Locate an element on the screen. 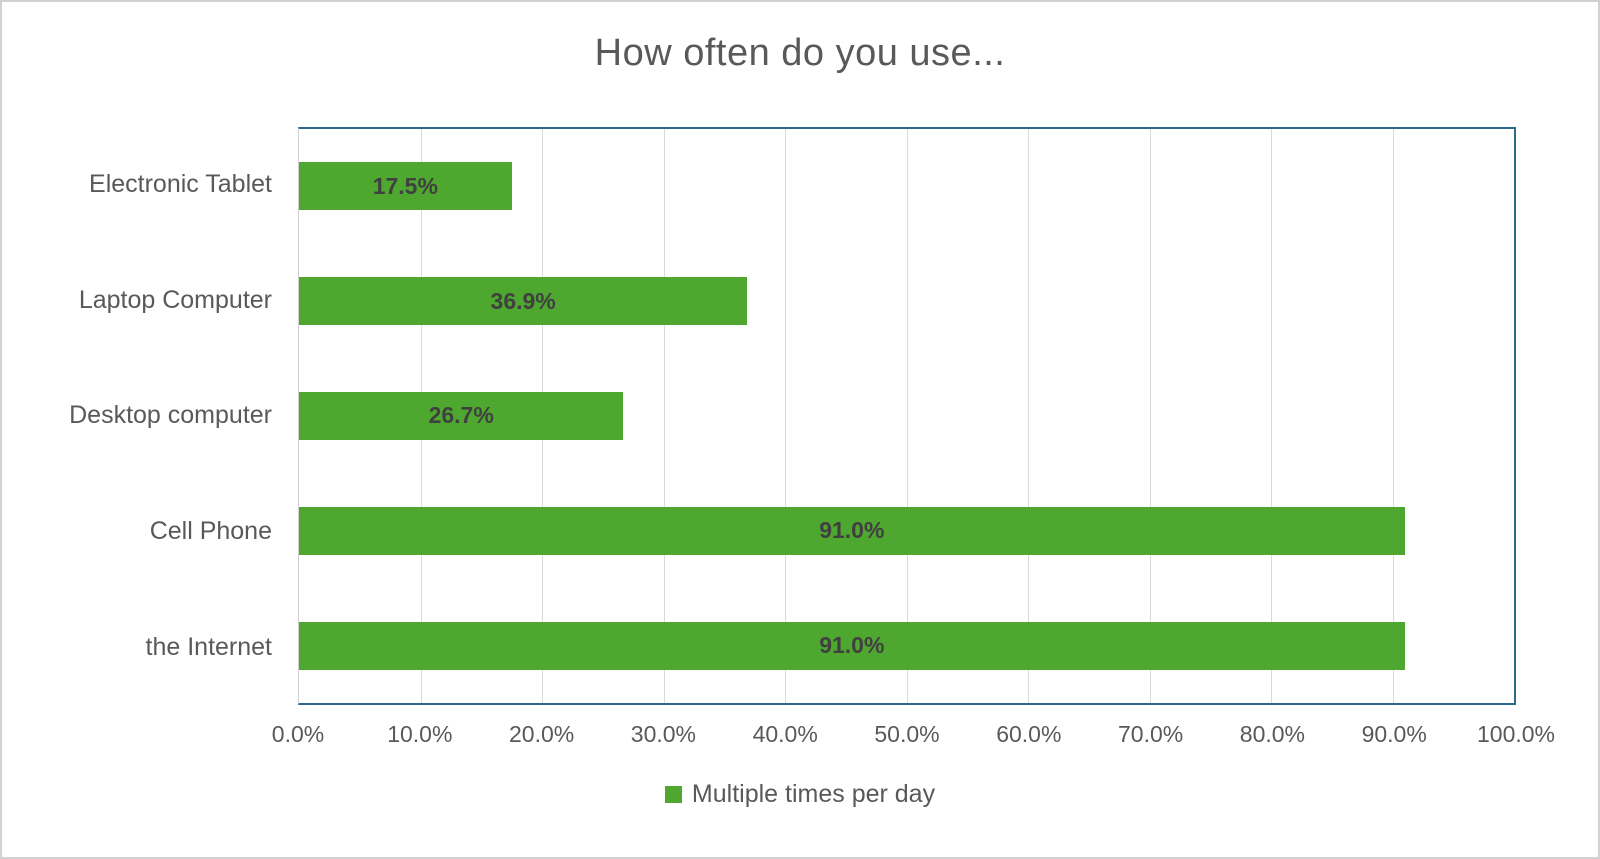  bar-the-internet: 91.0% is located at coordinates (852, 645).